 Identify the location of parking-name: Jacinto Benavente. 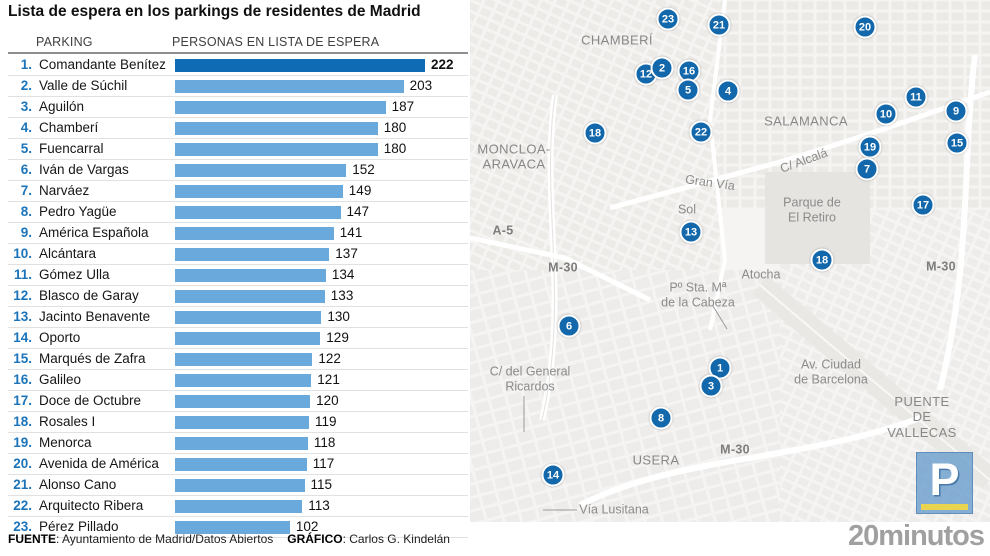
(95, 316).